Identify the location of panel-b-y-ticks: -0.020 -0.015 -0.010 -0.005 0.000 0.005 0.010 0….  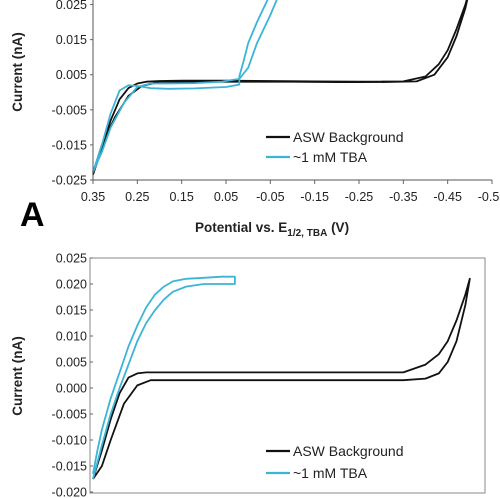
(72, 375).